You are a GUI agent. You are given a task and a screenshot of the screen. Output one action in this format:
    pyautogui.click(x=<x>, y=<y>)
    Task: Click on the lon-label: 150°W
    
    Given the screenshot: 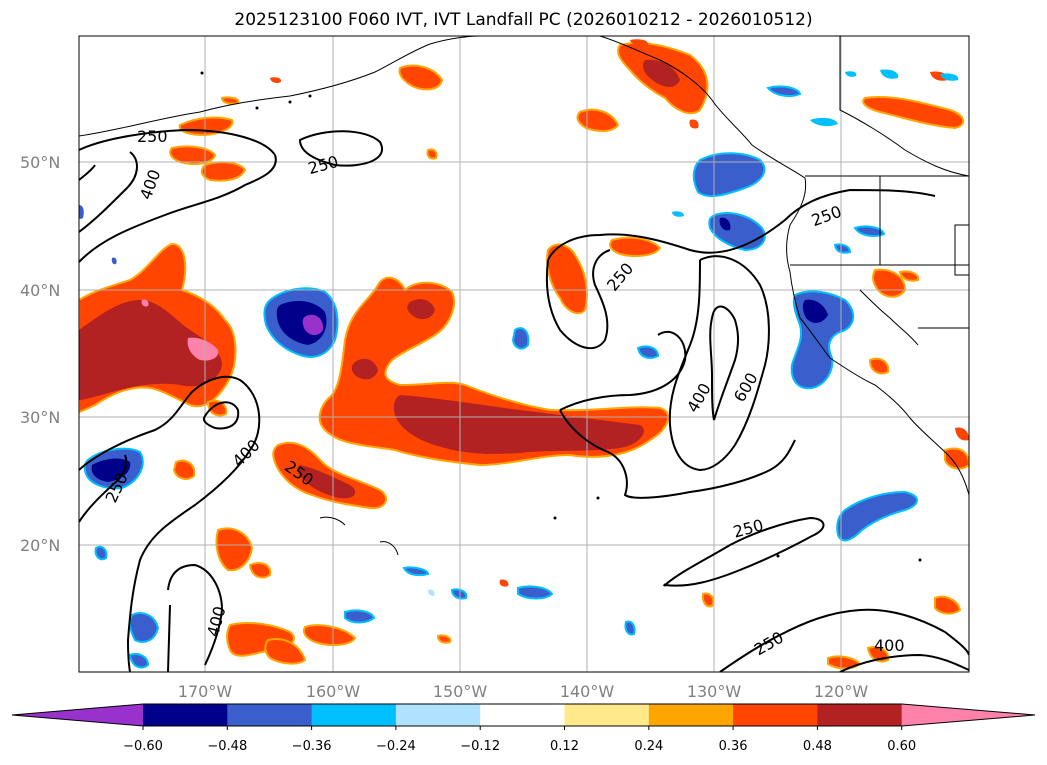 What is the action you would take?
    pyautogui.click(x=460, y=691)
    